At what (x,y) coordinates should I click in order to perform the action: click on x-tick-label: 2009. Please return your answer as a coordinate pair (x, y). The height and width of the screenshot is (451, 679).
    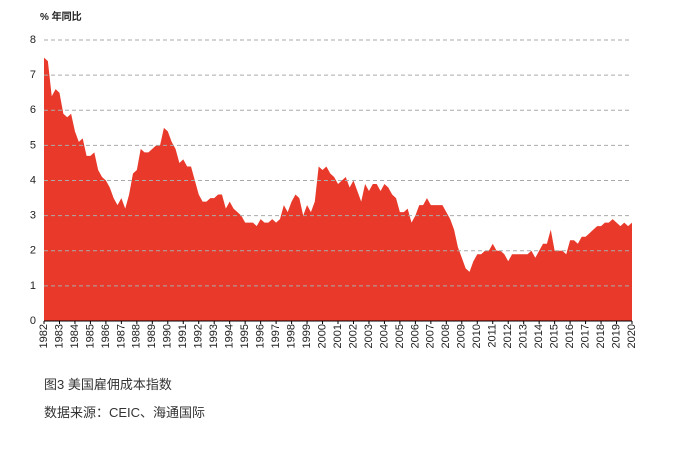
    Looking at the image, I should click on (462, 336).